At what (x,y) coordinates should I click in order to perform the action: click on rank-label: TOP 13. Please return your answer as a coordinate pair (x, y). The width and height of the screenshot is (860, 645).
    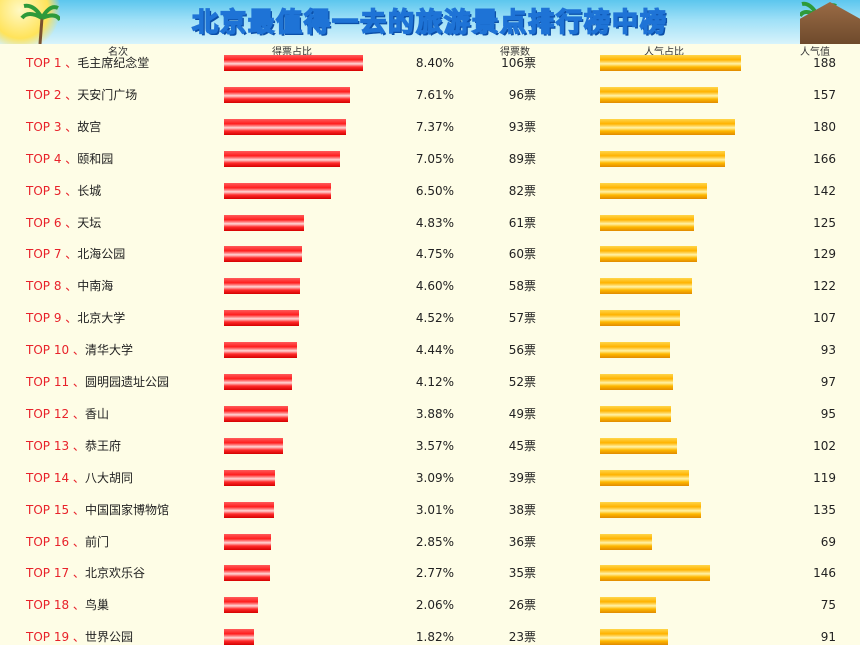
    Looking at the image, I should click on (48, 445).